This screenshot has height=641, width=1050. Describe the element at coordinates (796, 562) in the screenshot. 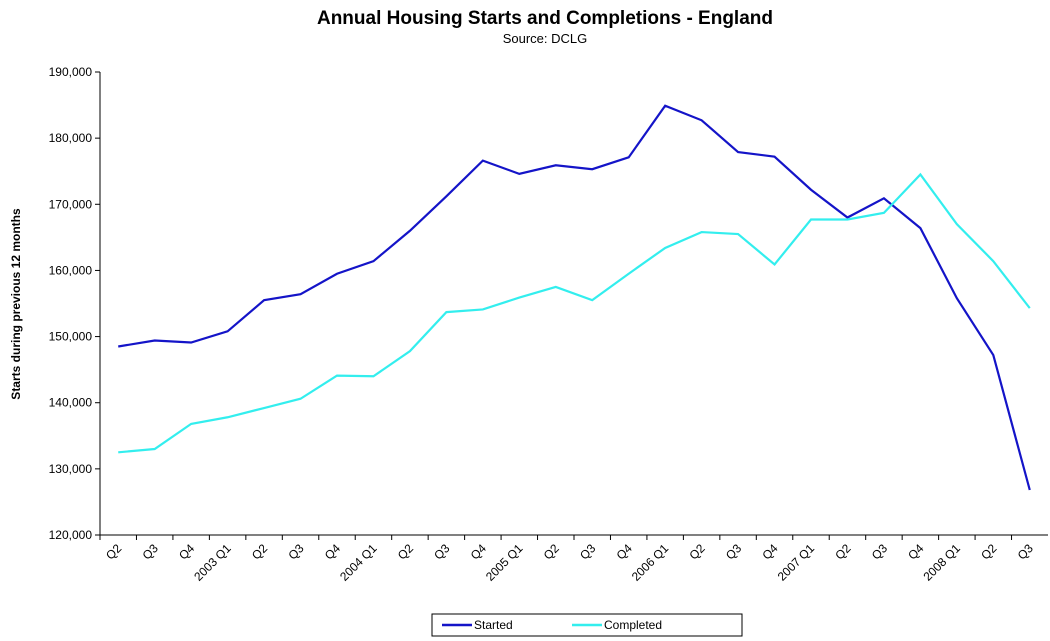

I see `x-tick-label: 2007 Q1` at that location.